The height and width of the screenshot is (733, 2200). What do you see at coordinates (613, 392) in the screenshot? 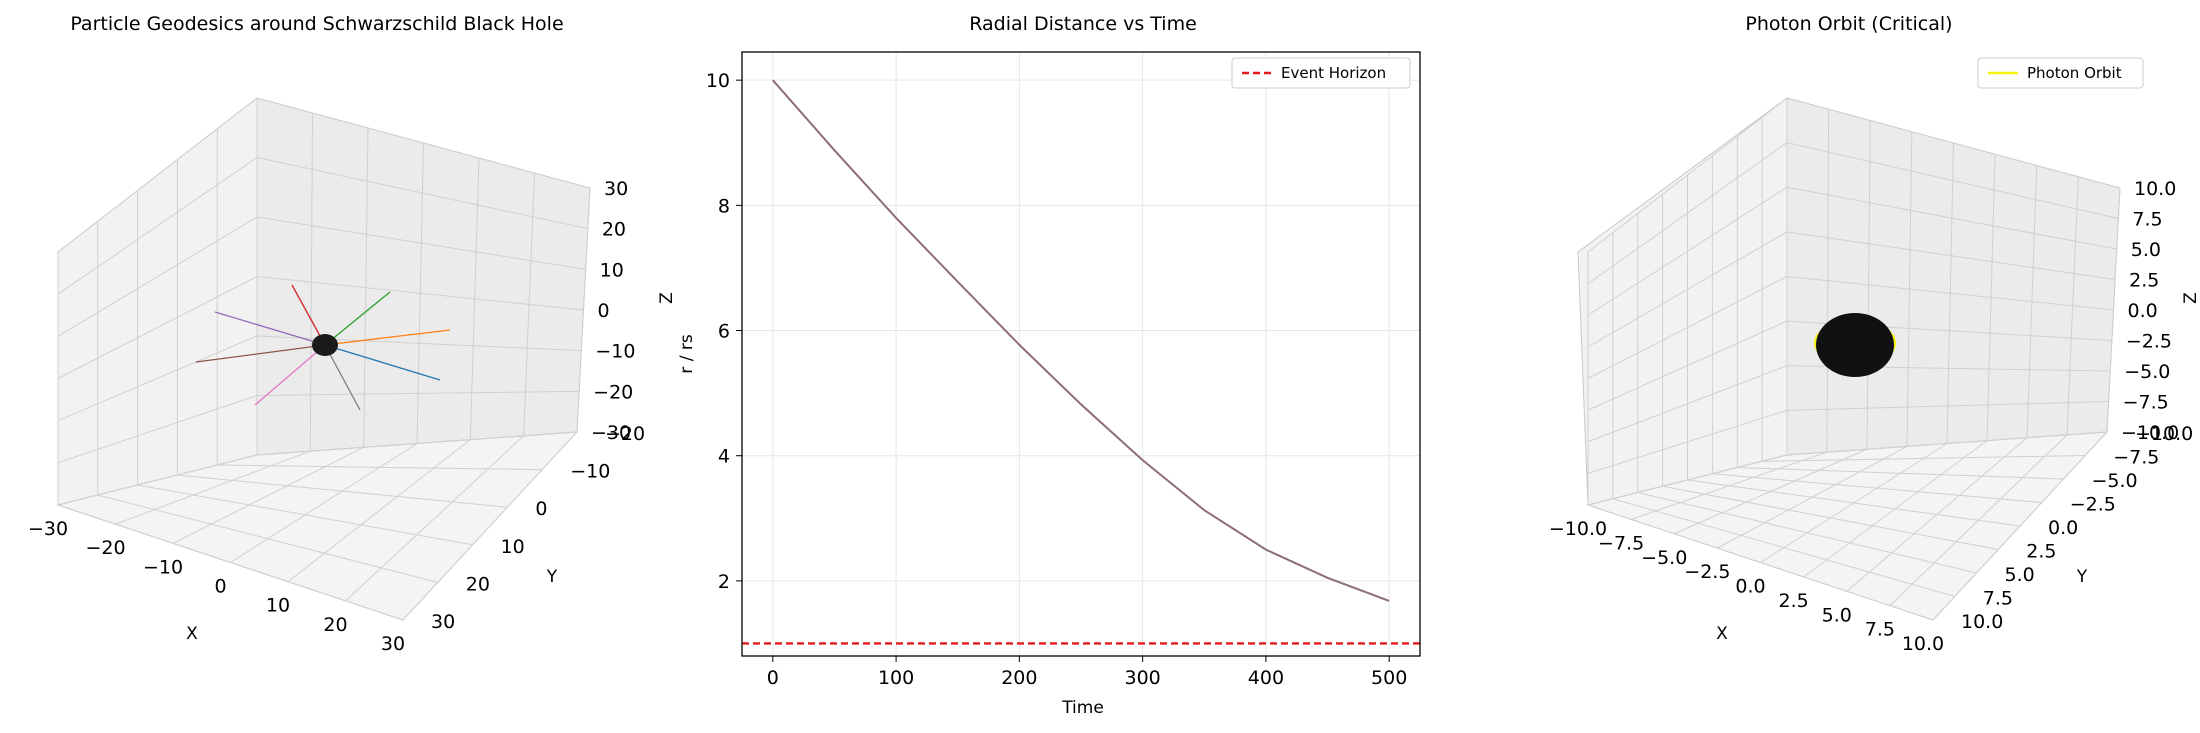
I see `z-tick-label: −20` at bounding box center [613, 392].